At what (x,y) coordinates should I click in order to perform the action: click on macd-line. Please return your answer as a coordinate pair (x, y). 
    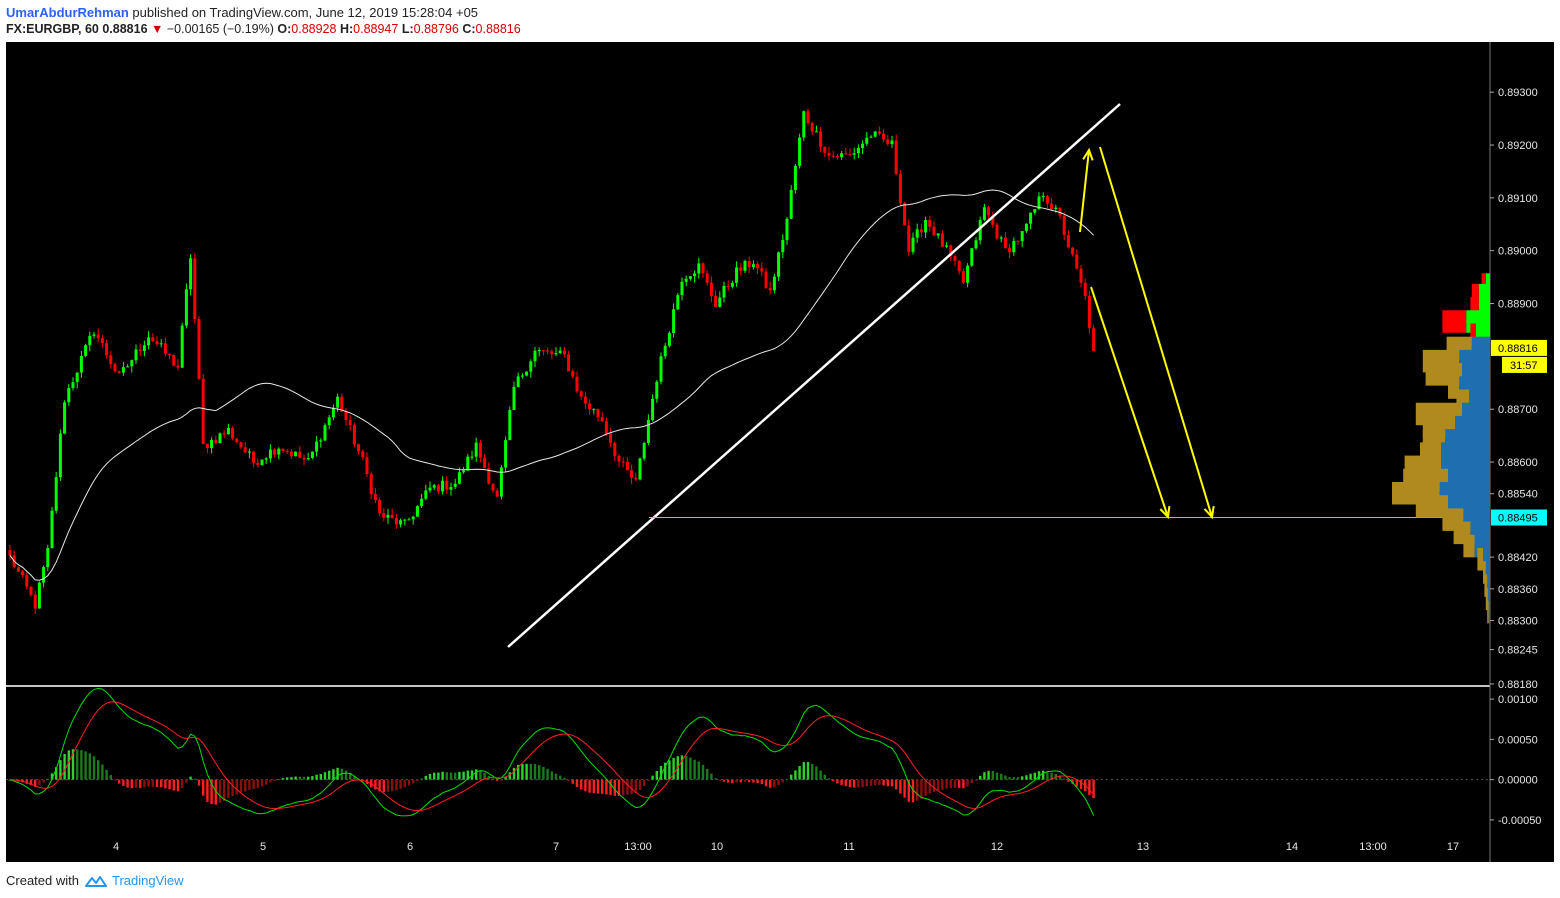
    Looking at the image, I should click on (552, 752).